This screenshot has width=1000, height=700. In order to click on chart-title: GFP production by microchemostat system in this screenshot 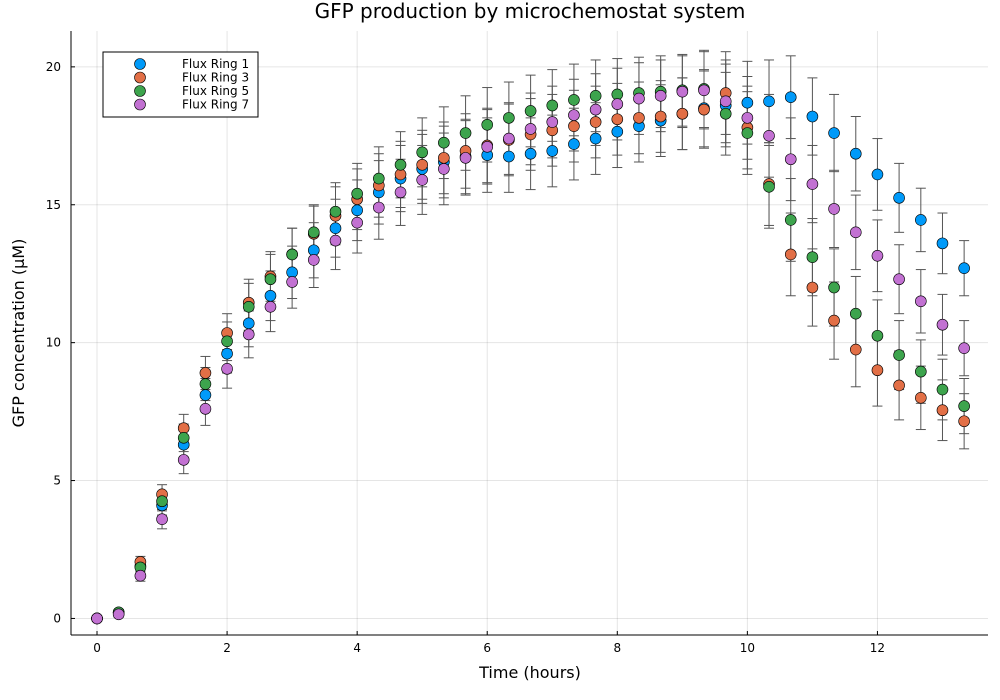, I will do `click(530, 11)`.